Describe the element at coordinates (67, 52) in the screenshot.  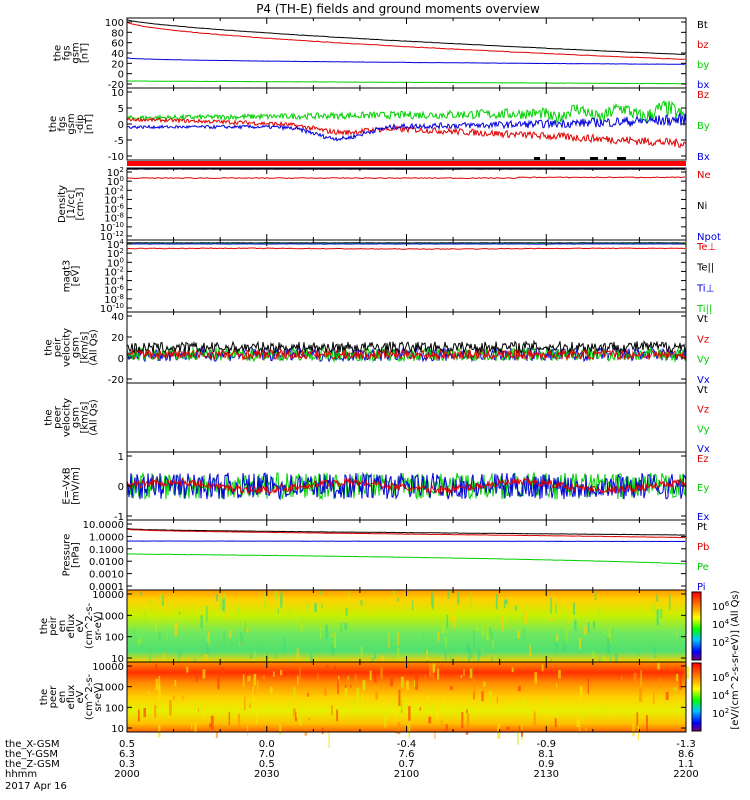
I see `ylabel-fgs-gsm: fgs` at that location.